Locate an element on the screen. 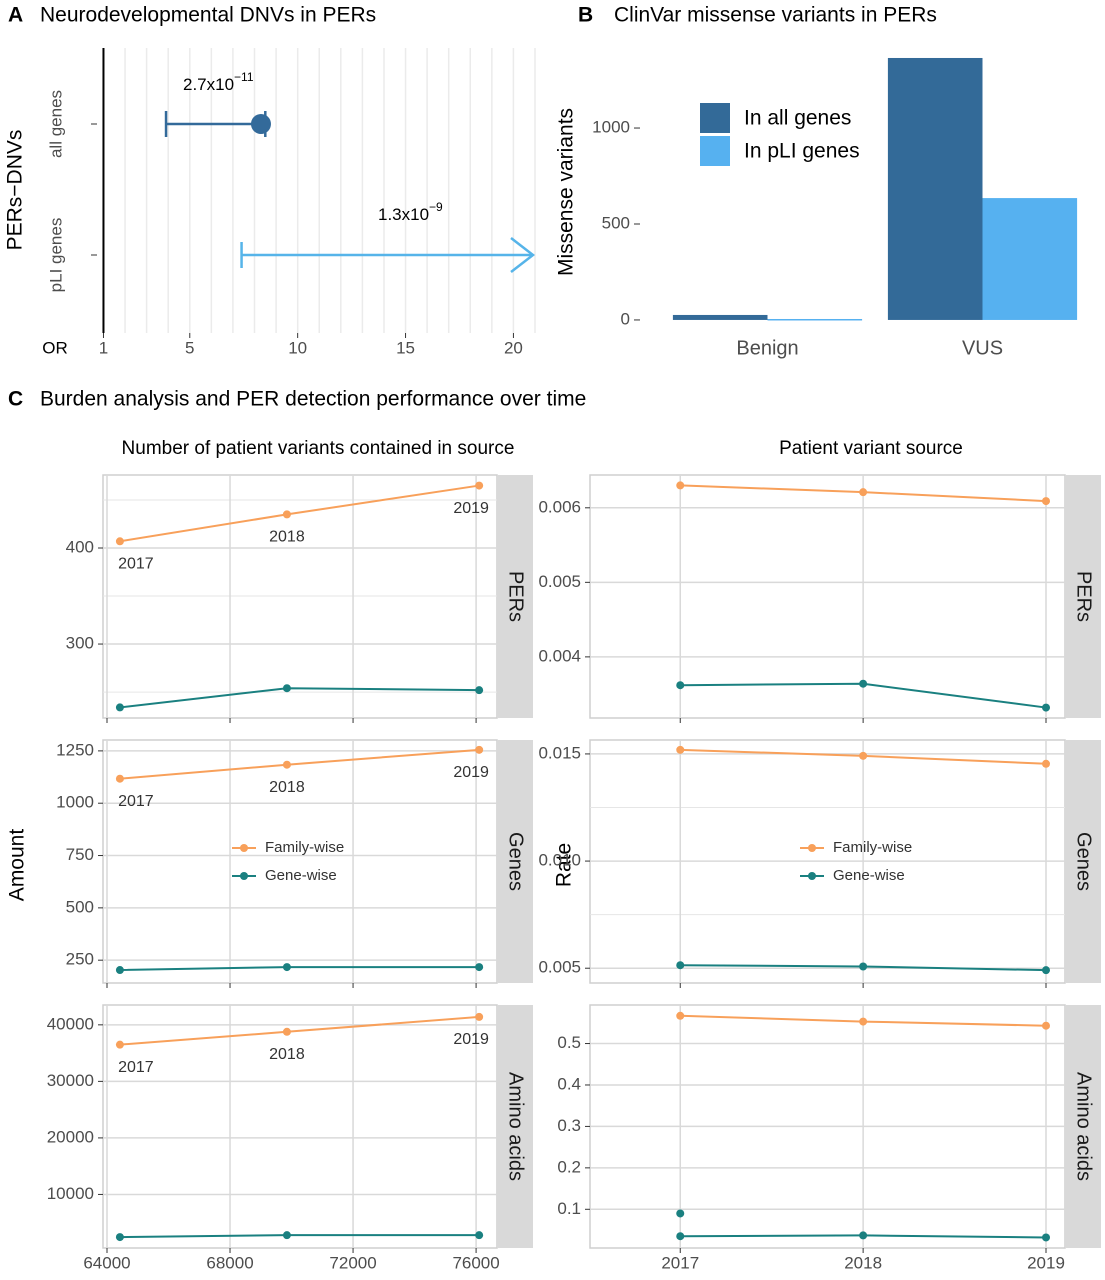 This screenshot has height=1280, width=1105. facet-label: Genes is located at coordinates (1084, 861).